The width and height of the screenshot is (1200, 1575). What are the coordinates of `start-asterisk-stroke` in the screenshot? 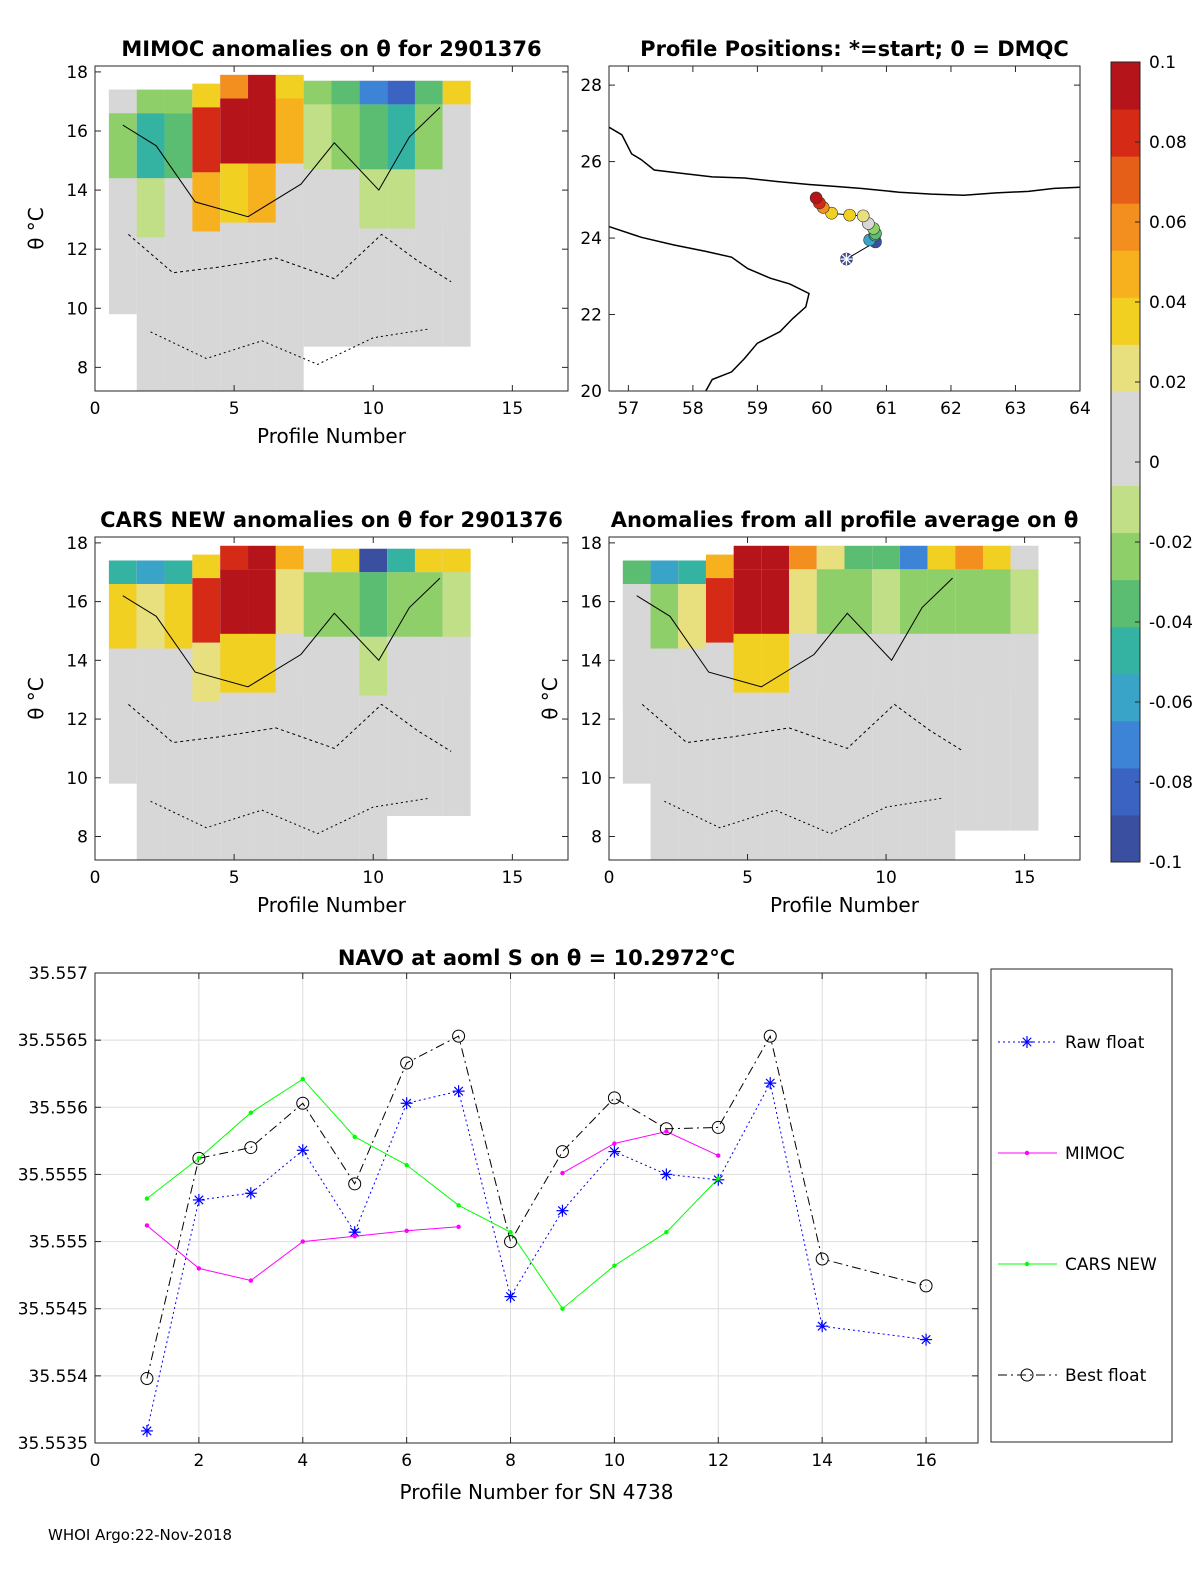 It's located at (846, 259).